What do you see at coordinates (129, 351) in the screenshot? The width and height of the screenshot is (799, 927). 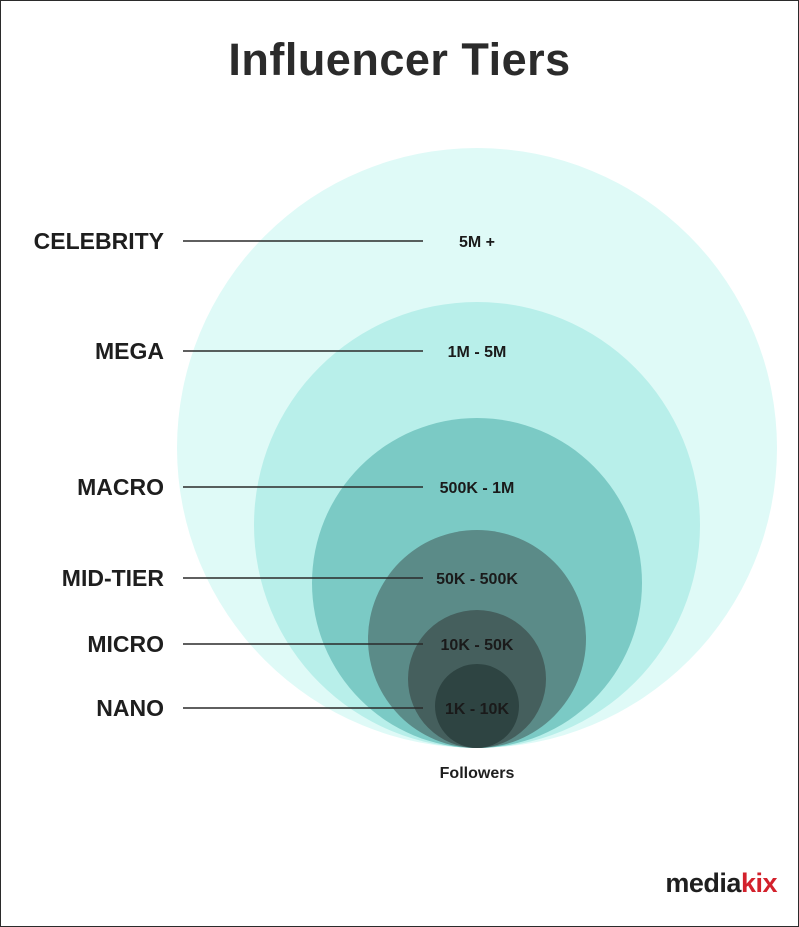 I see `tier-label-mega: MEGA` at bounding box center [129, 351].